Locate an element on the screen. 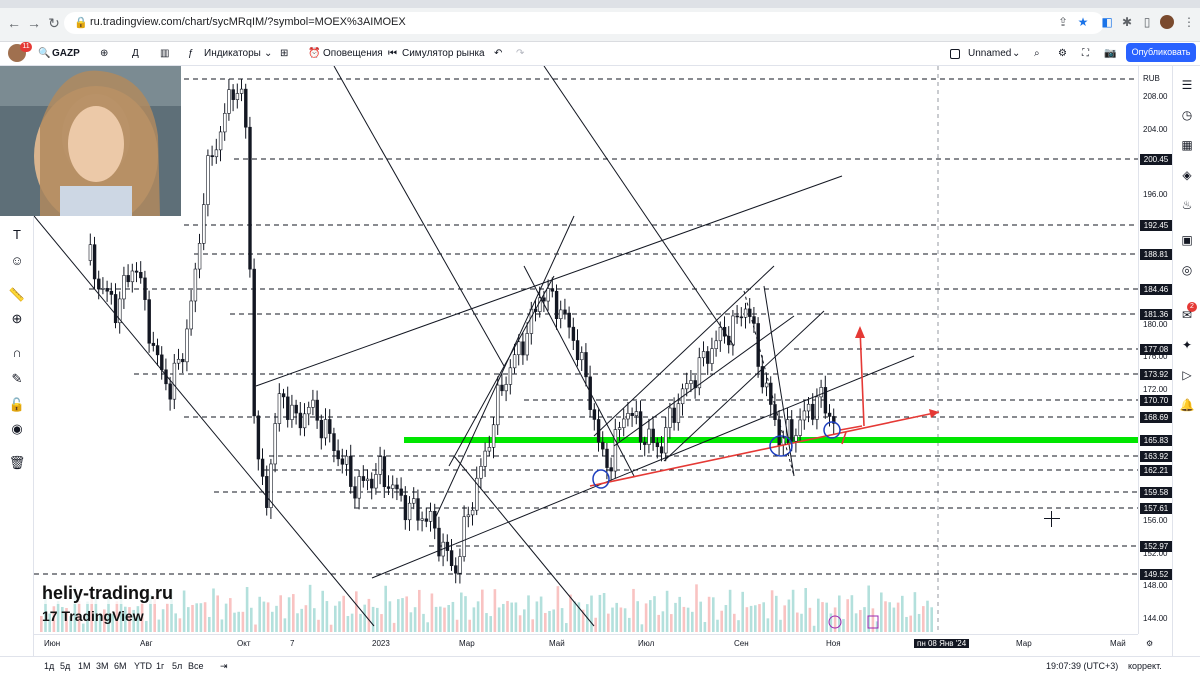 This screenshot has width=1200, height=675. presenter-video is located at coordinates (90, 141).